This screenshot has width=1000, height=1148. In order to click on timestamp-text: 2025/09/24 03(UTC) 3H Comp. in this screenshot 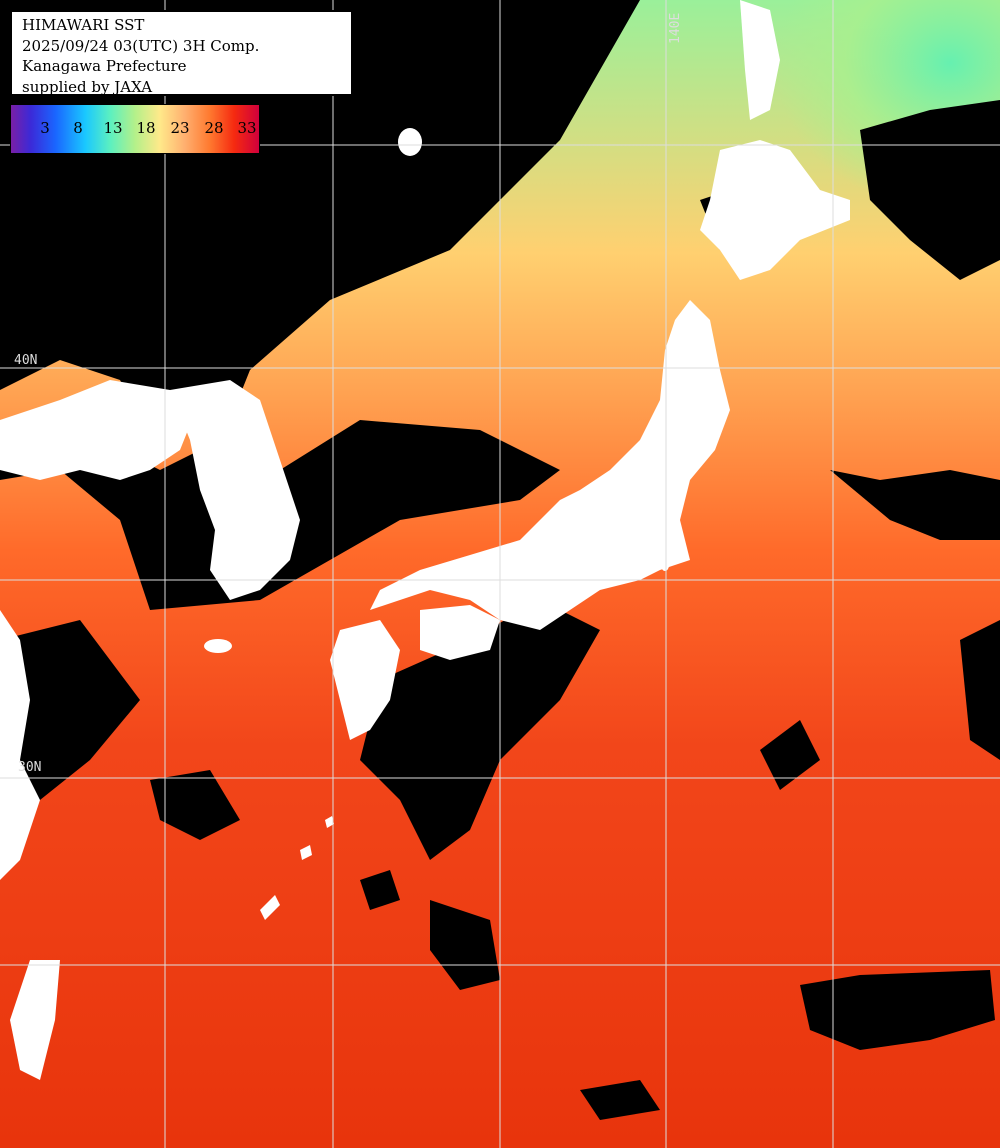, I will do `click(141, 45)`.